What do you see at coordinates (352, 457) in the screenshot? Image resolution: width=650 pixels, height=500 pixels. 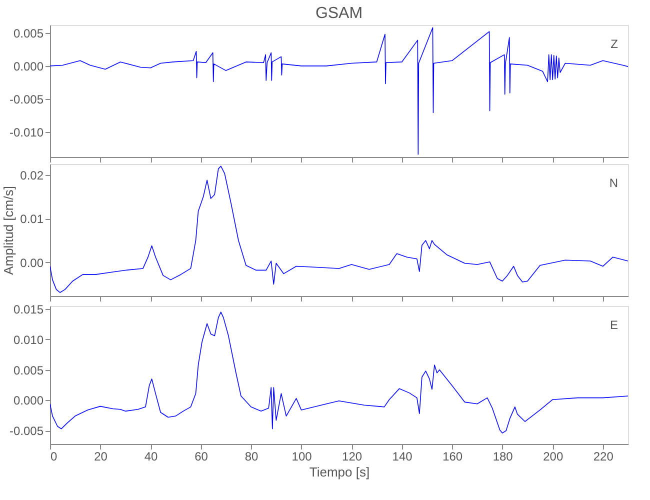 I see `x-tick-label: 120` at bounding box center [352, 457].